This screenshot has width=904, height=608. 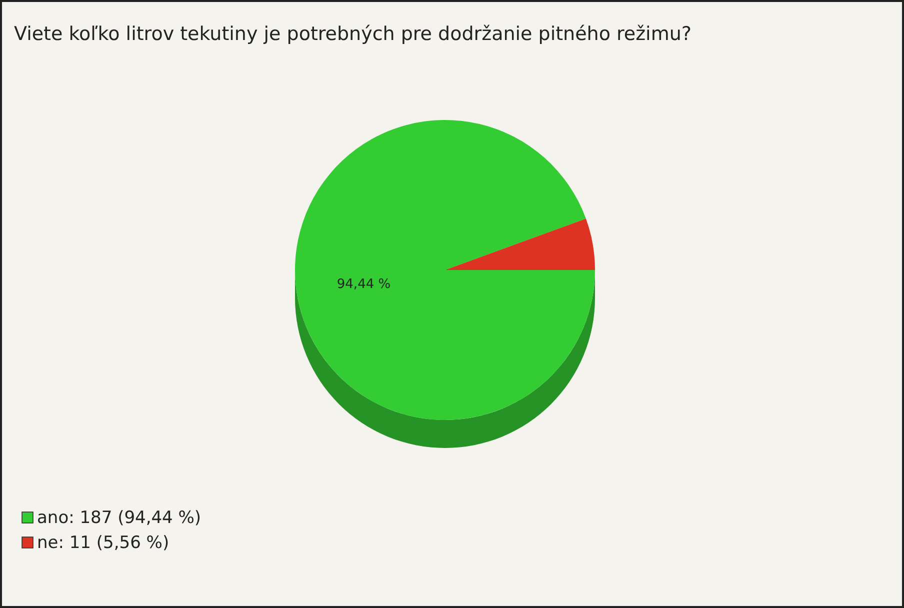 What do you see at coordinates (119, 518) in the screenshot?
I see `legend-label: ano: 187 (94,44 %)` at bounding box center [119, 518].